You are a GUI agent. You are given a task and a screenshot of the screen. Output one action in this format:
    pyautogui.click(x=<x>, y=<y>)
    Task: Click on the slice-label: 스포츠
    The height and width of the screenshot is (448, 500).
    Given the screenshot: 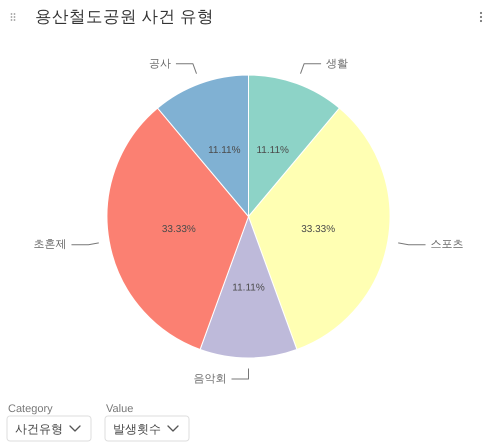 What is the action you would take?
    pyautogui.click(x=447, y=244)
    